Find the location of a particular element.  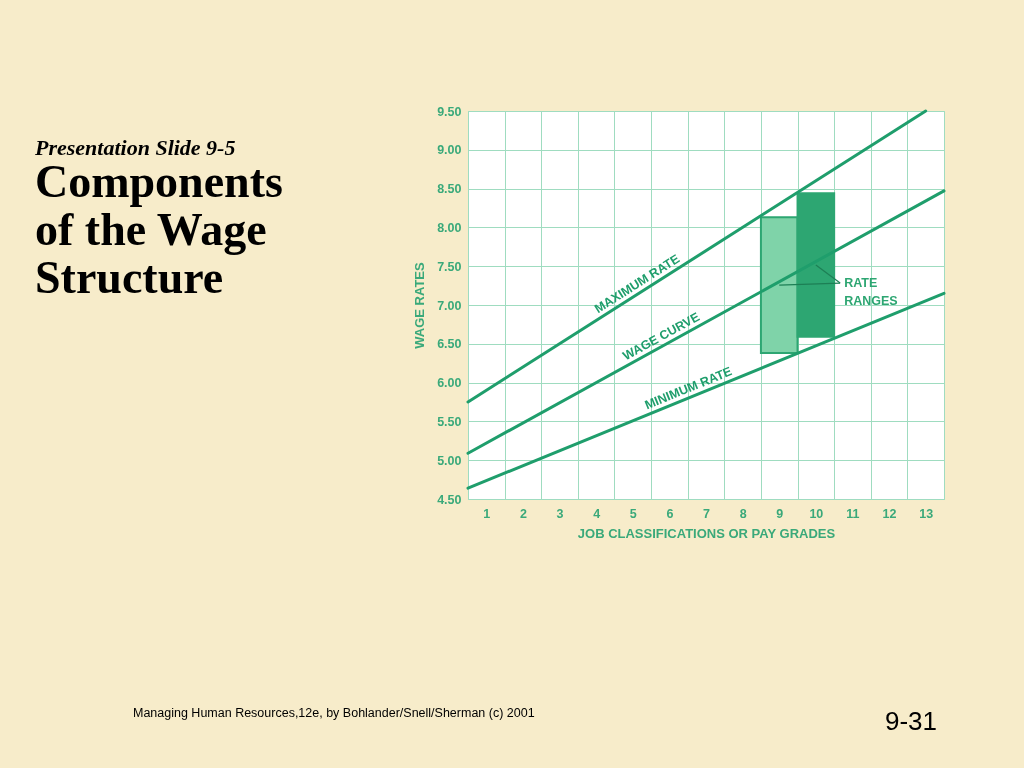

x-tick-label: 11 is located at coordinates (853, 513).